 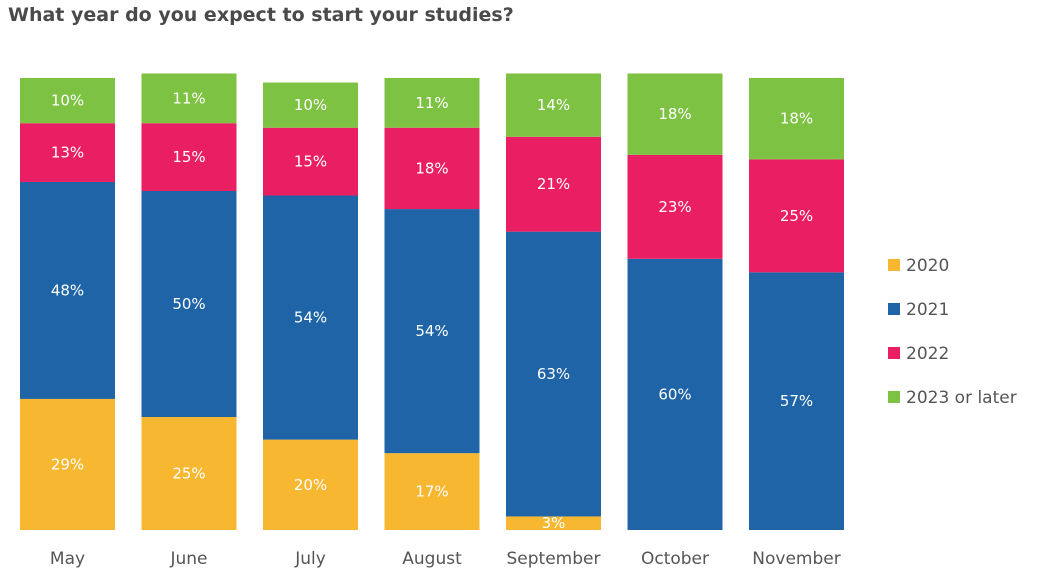 What do you see at coordinates (894, 265) in the screenshot?
I see `legend-swatch-2020` at bounding box center [894, 265].